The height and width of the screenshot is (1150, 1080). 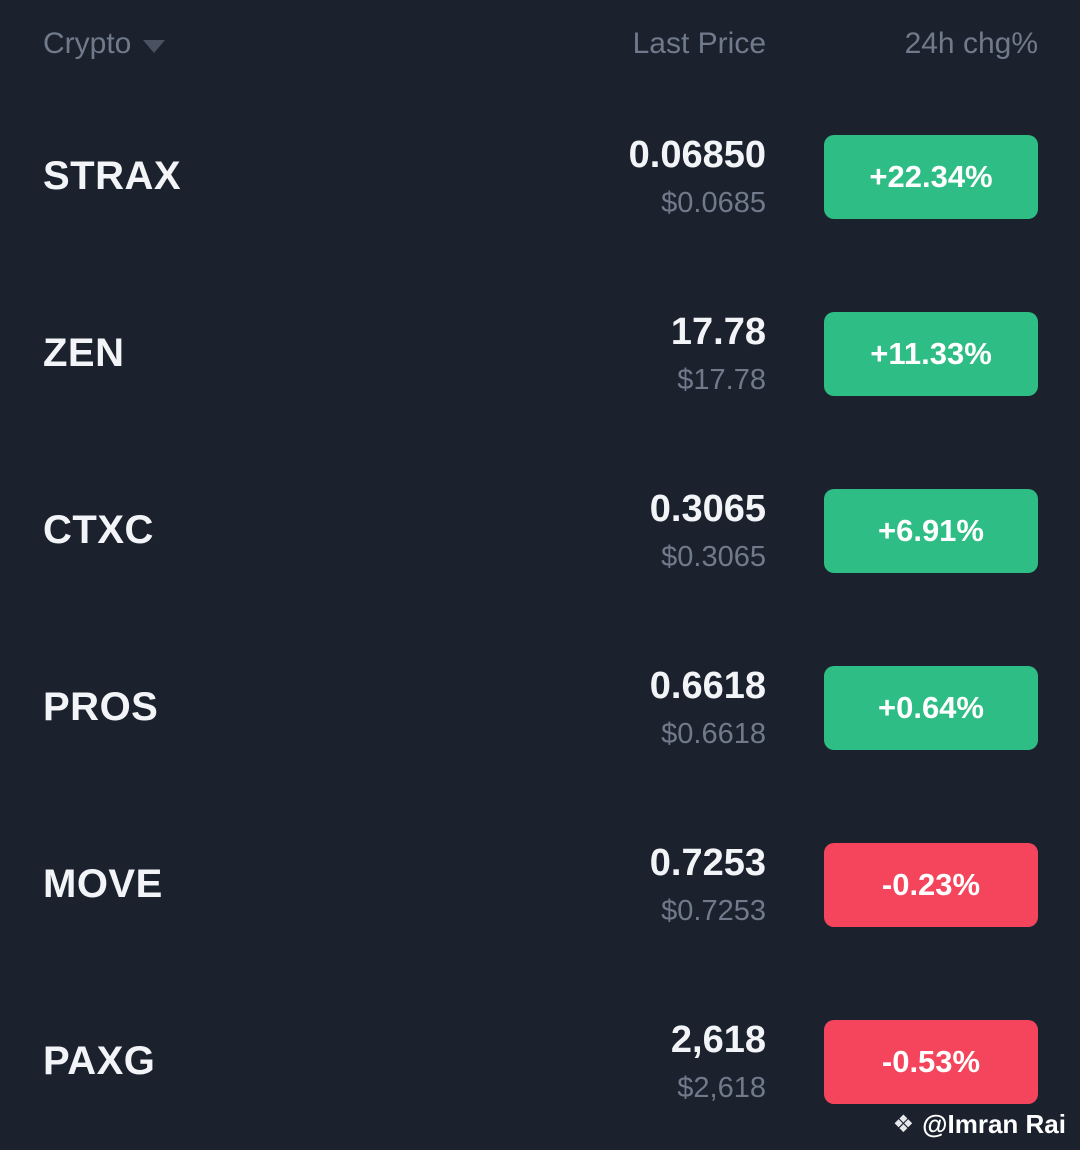 What do you see at coordinates (707, 685) in the screenshot?
I see `last-price: 0.6618` at bounding box center [707, 685].